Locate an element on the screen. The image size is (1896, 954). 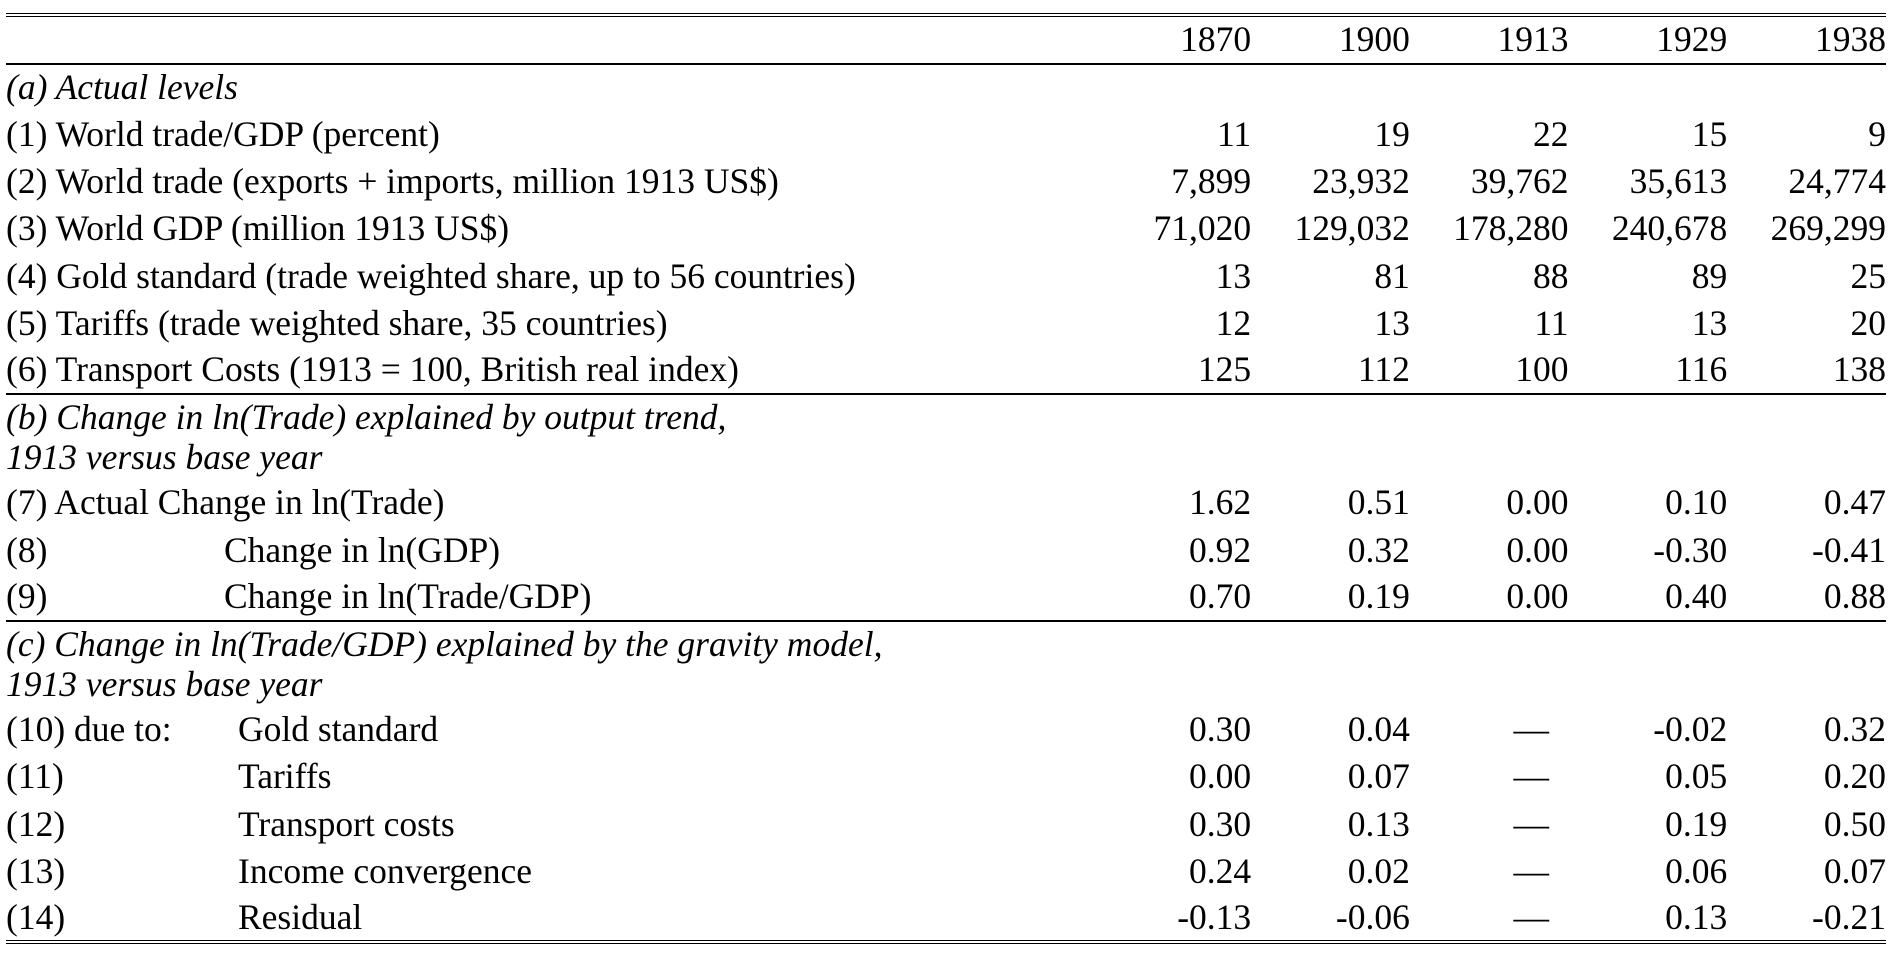
table-cell: -0.41 is located at coordinates (1849, 549).